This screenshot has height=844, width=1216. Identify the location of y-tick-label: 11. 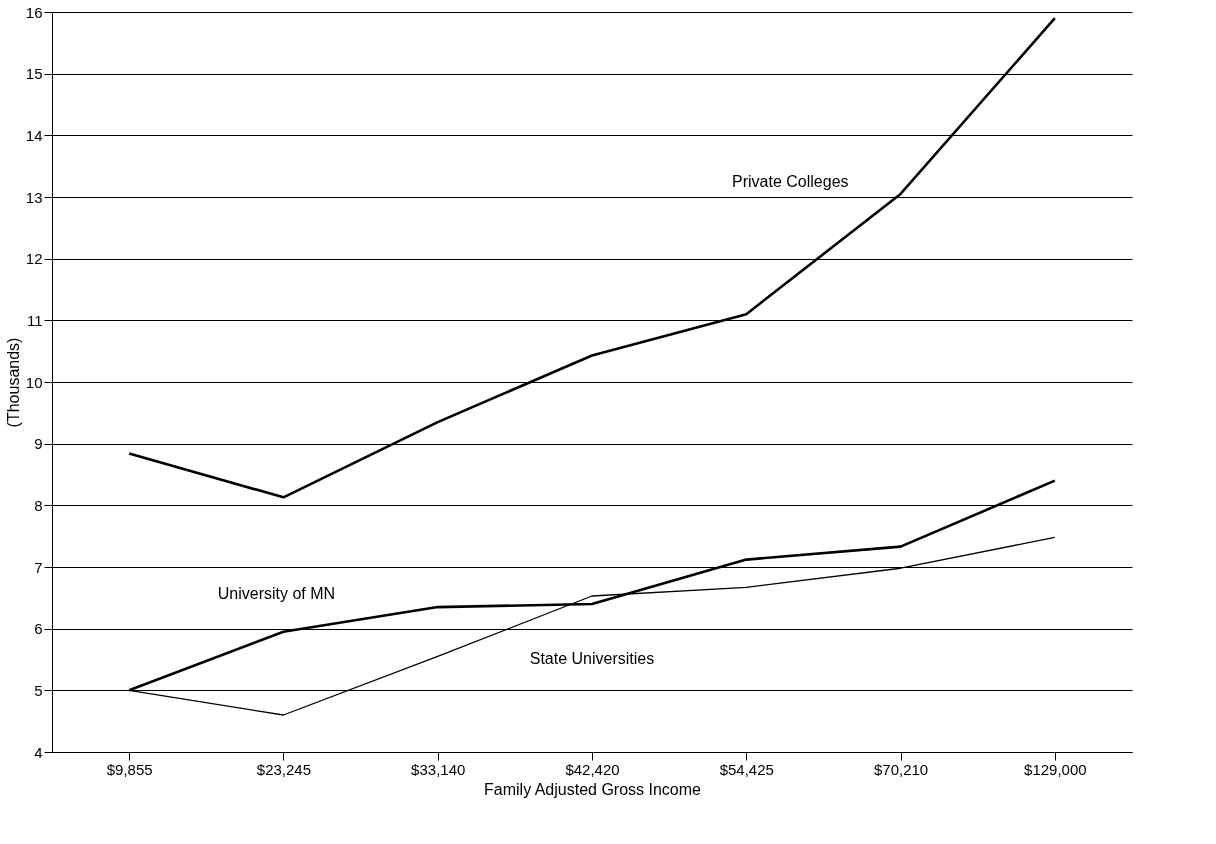
(34, 320).